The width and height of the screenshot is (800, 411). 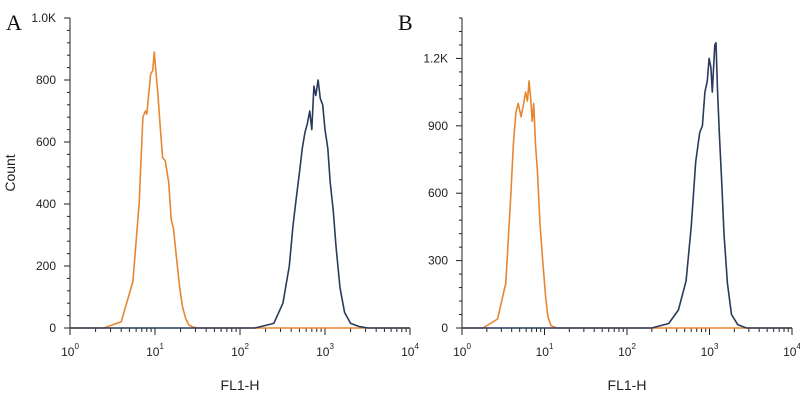 I want to click on panel-b-series-1-line, so click(x=699, y=185).